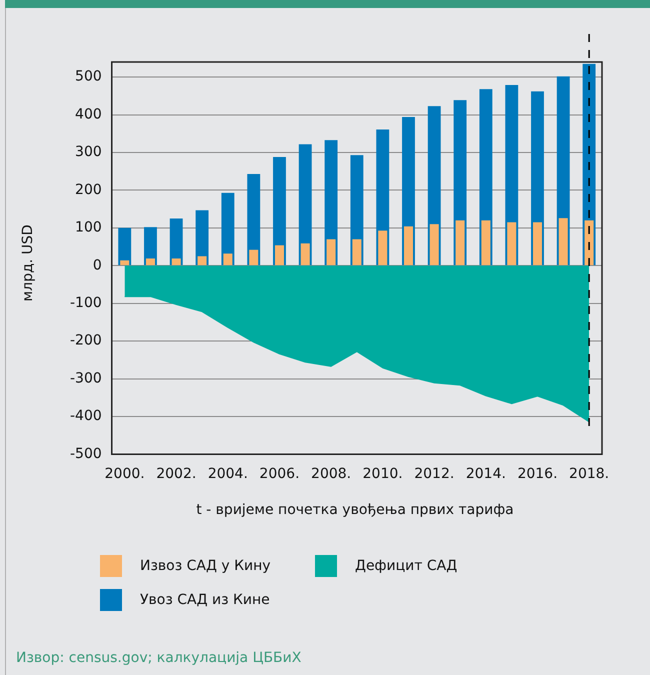 This screenshot has width=650, height=675. I want to click on y-tick-label: -300, so click(86, 378).